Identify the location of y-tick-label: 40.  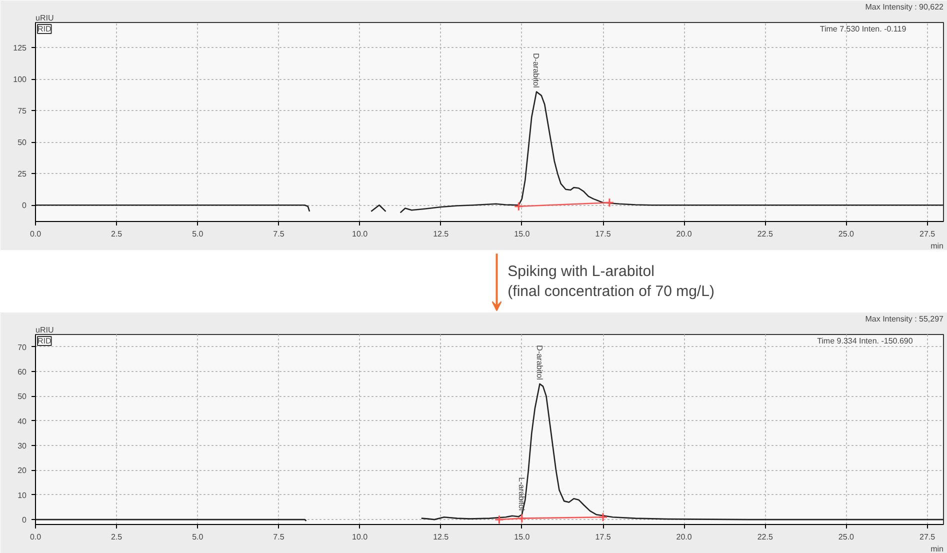
(23, 421).